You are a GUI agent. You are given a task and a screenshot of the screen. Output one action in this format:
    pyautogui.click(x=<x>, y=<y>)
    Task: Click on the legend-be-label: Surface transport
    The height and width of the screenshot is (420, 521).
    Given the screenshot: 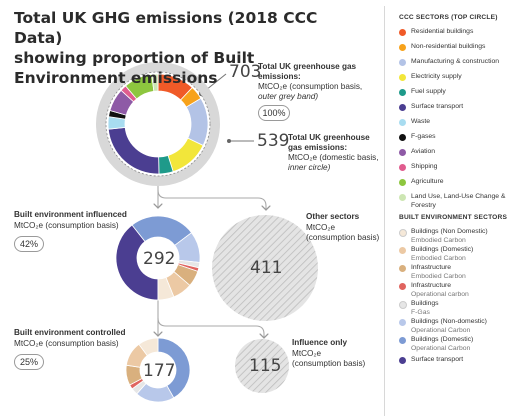 What is the action you would take?
    pyautogui.click(x=464, y=360)
    